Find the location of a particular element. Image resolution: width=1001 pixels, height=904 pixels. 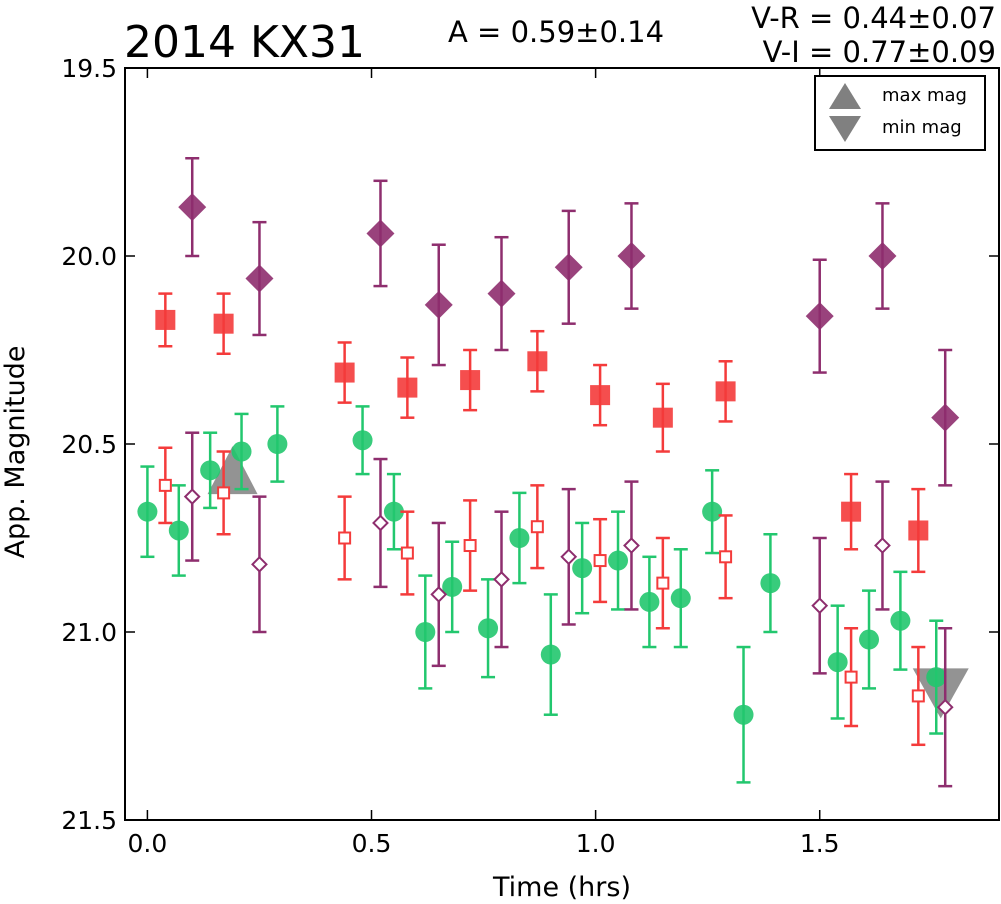

legend: max mag min mag is located at coordinates (900, 113).